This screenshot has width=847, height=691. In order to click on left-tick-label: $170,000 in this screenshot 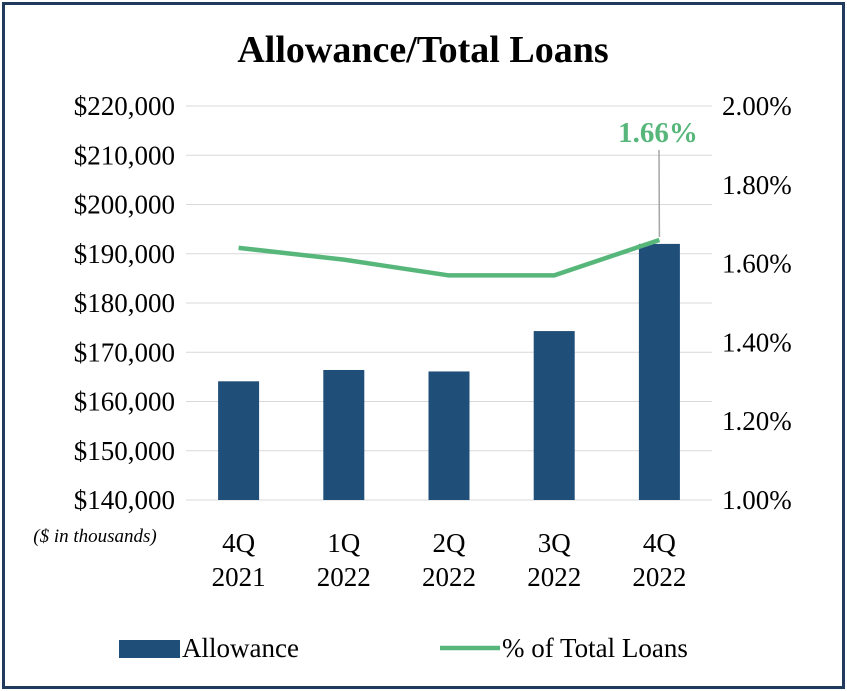, I will do `click(124, 352)`.